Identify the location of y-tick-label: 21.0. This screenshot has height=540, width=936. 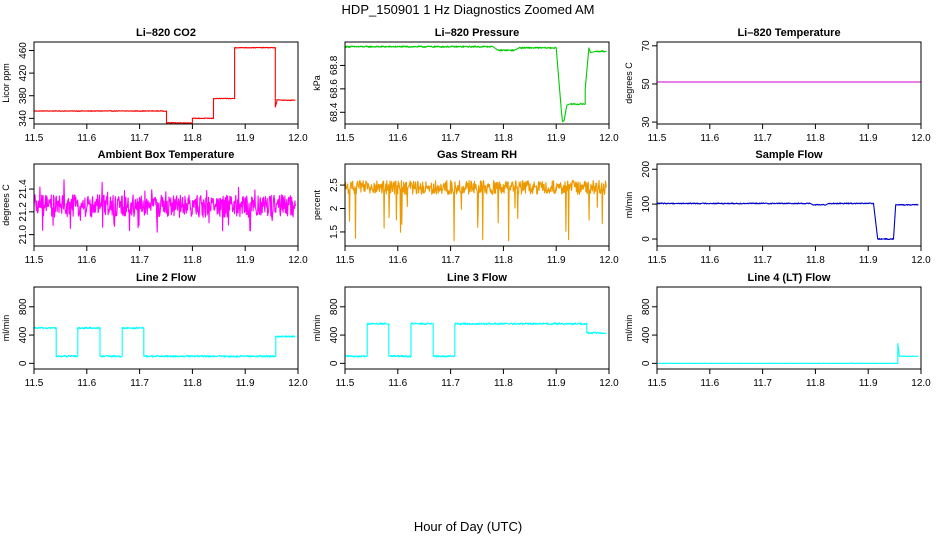
(23, 234).